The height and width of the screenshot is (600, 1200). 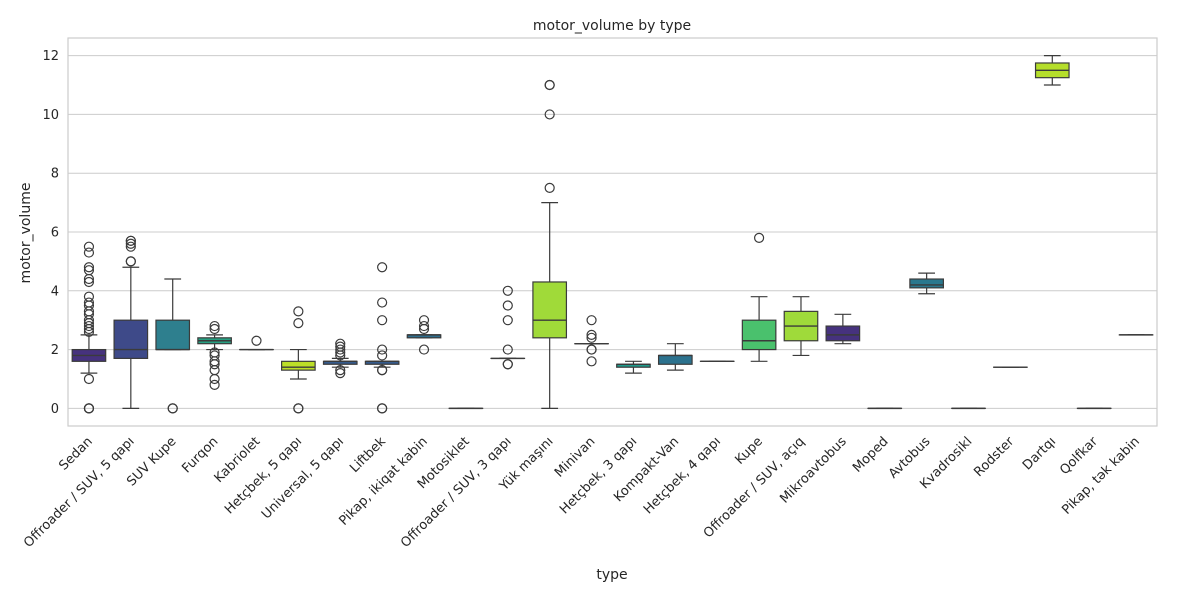 I want to click on y-axis-label: motor_volume, so click(x=26, y=233).